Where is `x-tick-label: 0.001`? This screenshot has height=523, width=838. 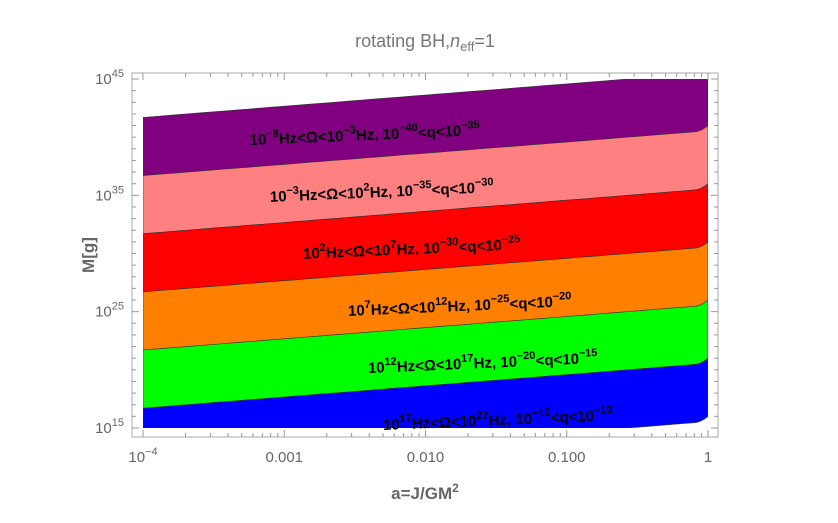 x-tick-label: 0.001 is located at coordinates (284, 457).